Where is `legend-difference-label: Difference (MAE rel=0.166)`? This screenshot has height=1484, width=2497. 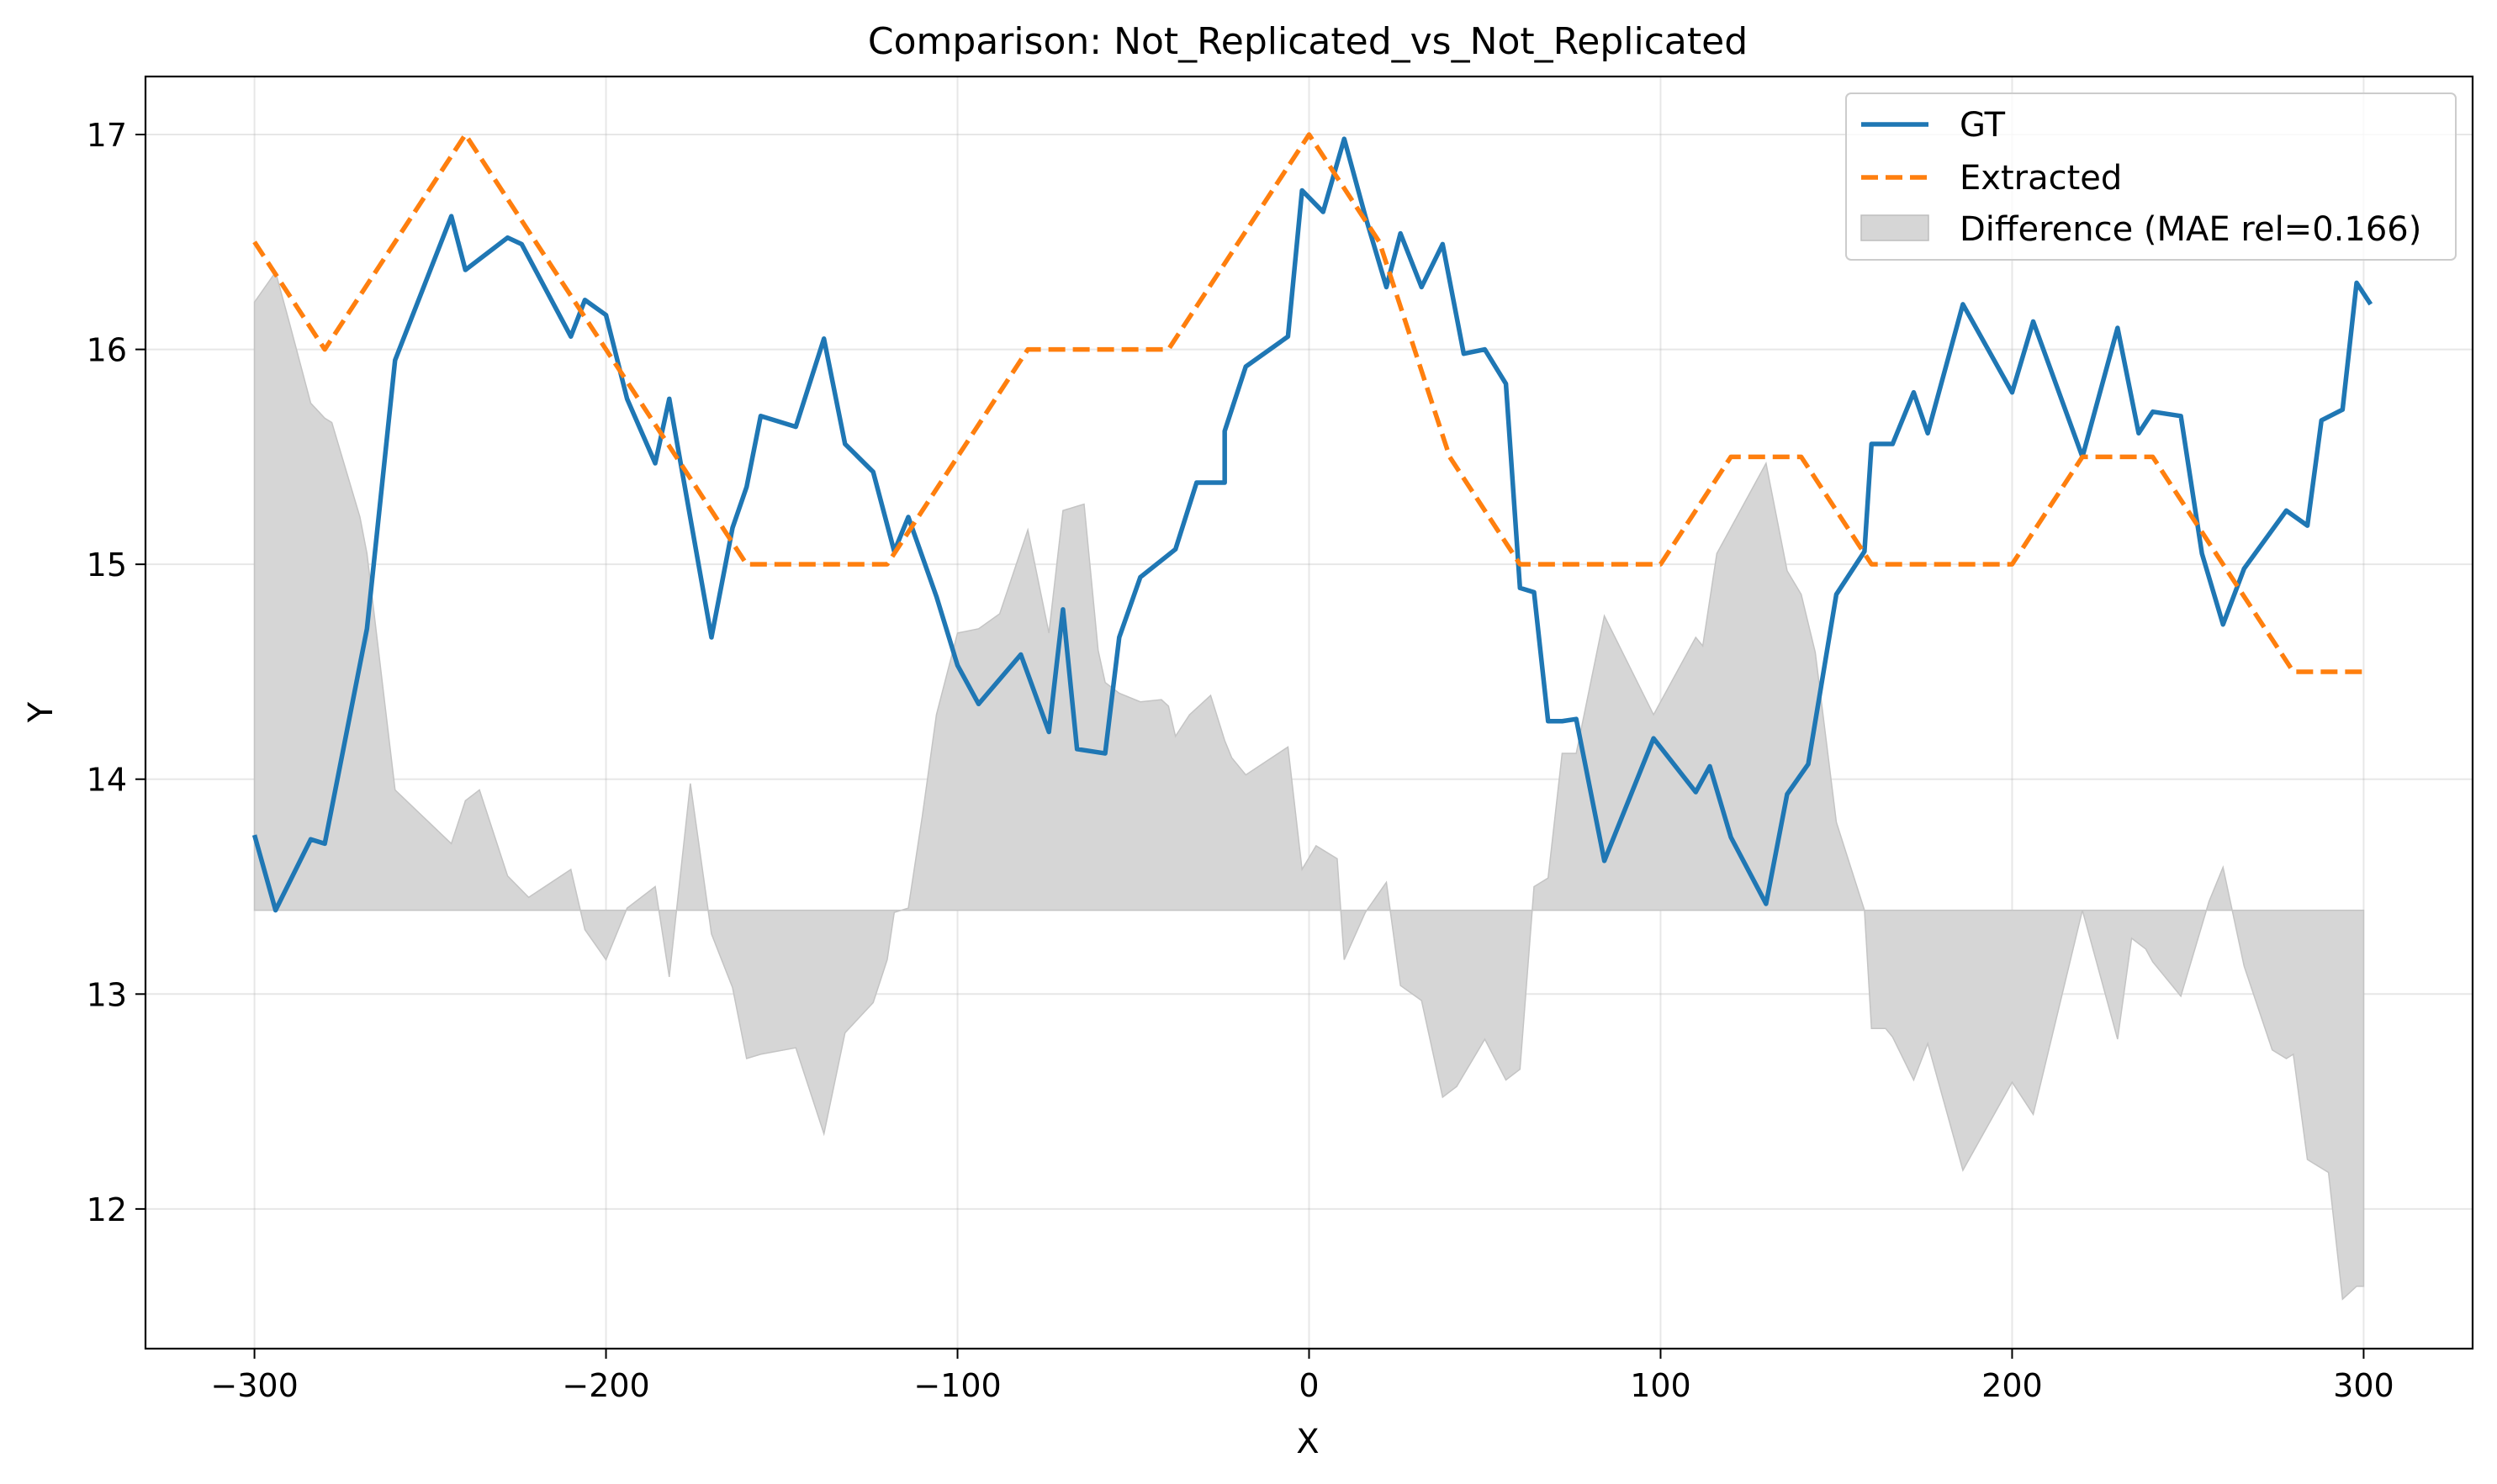
legend-difference-label: Difference (MAE rel=0.166) is located at coordinates (2190, 229).